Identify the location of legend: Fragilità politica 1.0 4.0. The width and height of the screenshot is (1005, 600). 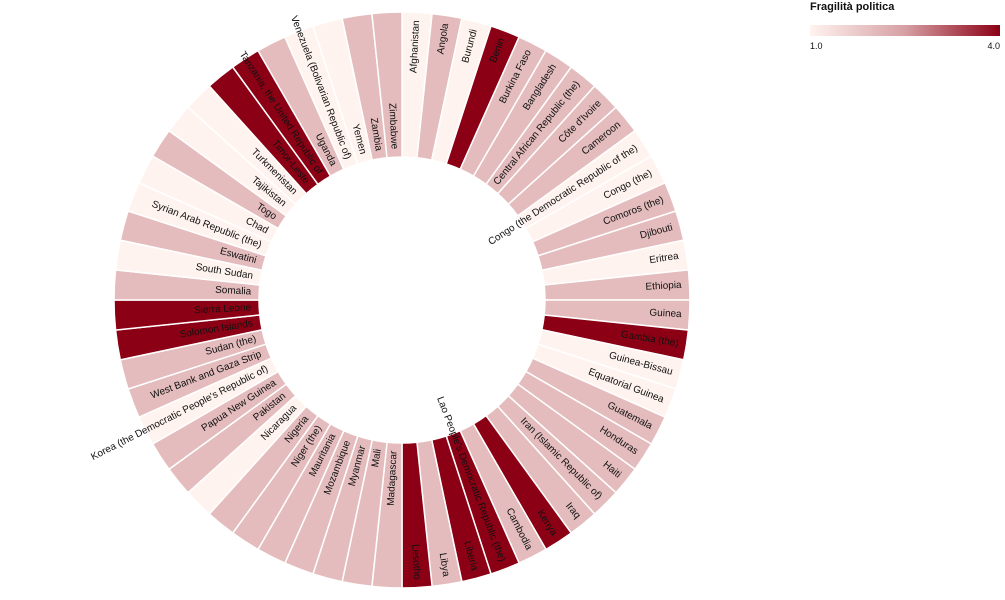
(905, 26).